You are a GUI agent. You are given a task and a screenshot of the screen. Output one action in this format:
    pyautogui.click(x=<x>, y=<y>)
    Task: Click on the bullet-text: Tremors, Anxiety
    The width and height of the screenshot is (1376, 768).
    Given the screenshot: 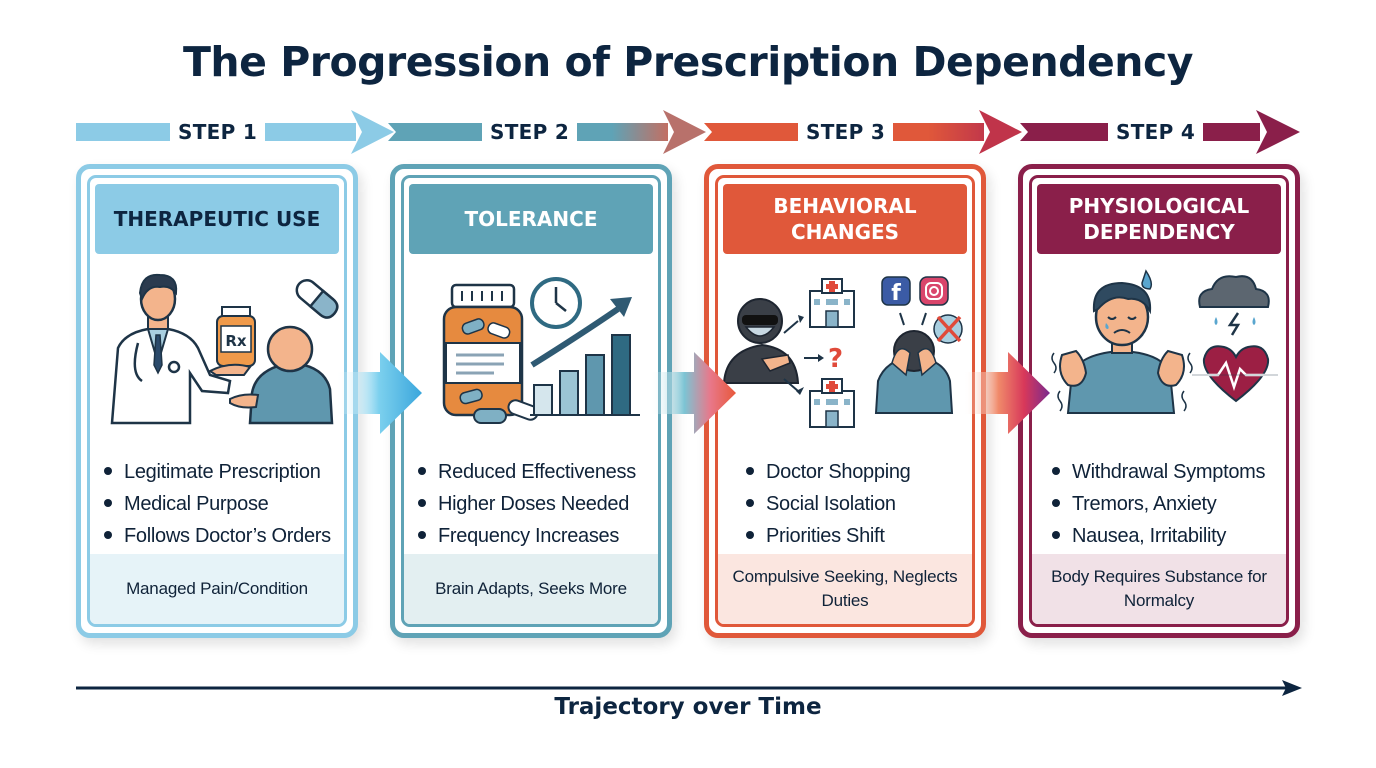 What is the action you would take?
    pyautogui.click(x=1144, y=504)
    